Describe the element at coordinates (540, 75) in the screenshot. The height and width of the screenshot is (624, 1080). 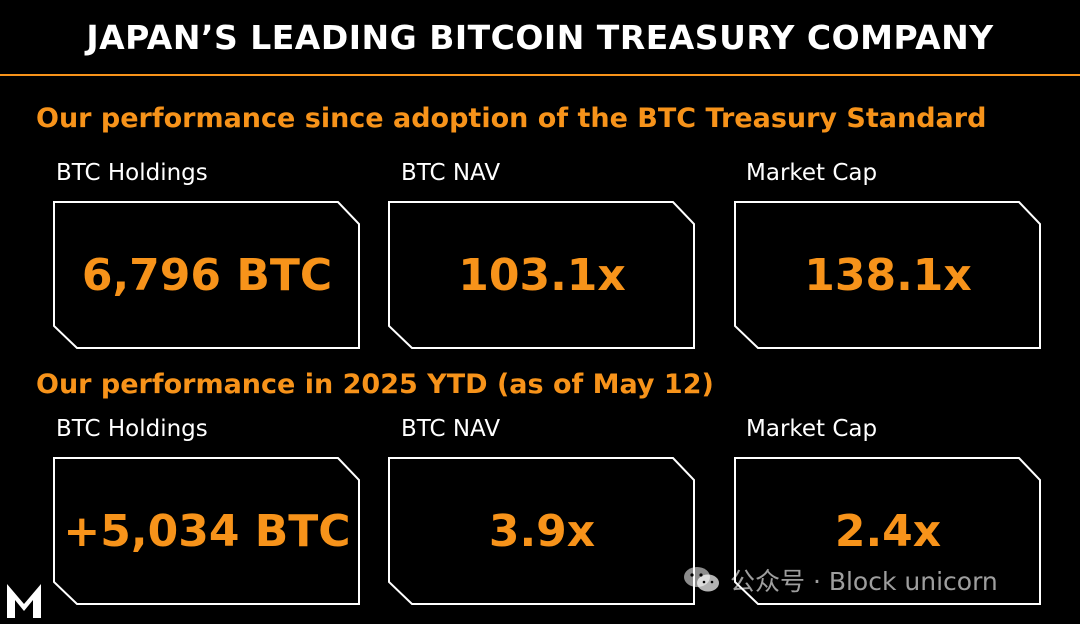
I see `header-divider` at that location.